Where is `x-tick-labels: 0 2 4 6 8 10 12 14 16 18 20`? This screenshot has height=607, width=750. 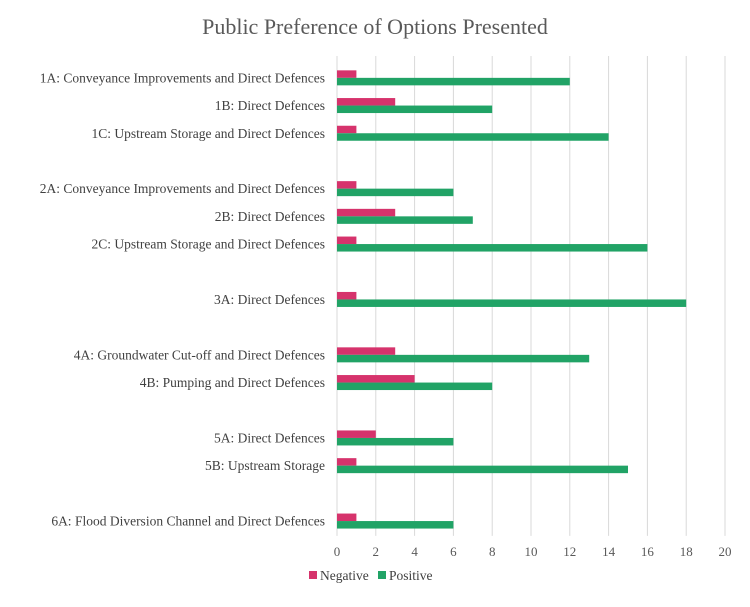
x-tick-labels: 0 2 4 6 8 10 12 14 16 18 20 is located at coordinates (533, 551).